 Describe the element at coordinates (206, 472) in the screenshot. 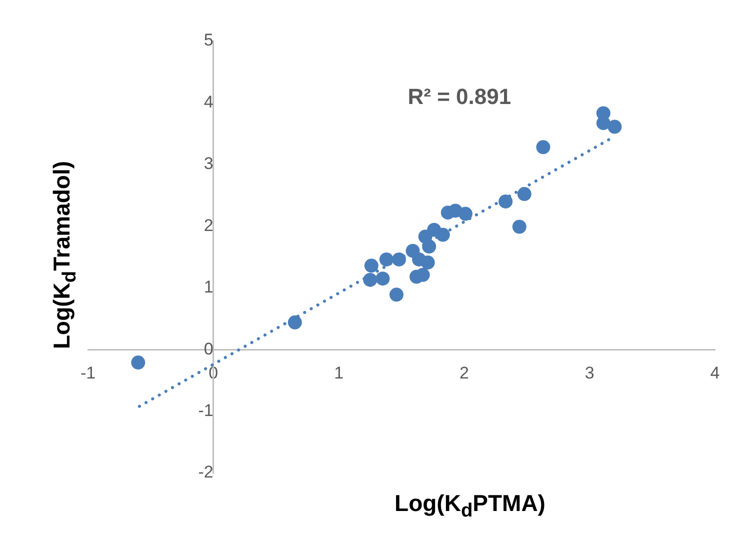

I see `y-tick-label: -2` at that location.